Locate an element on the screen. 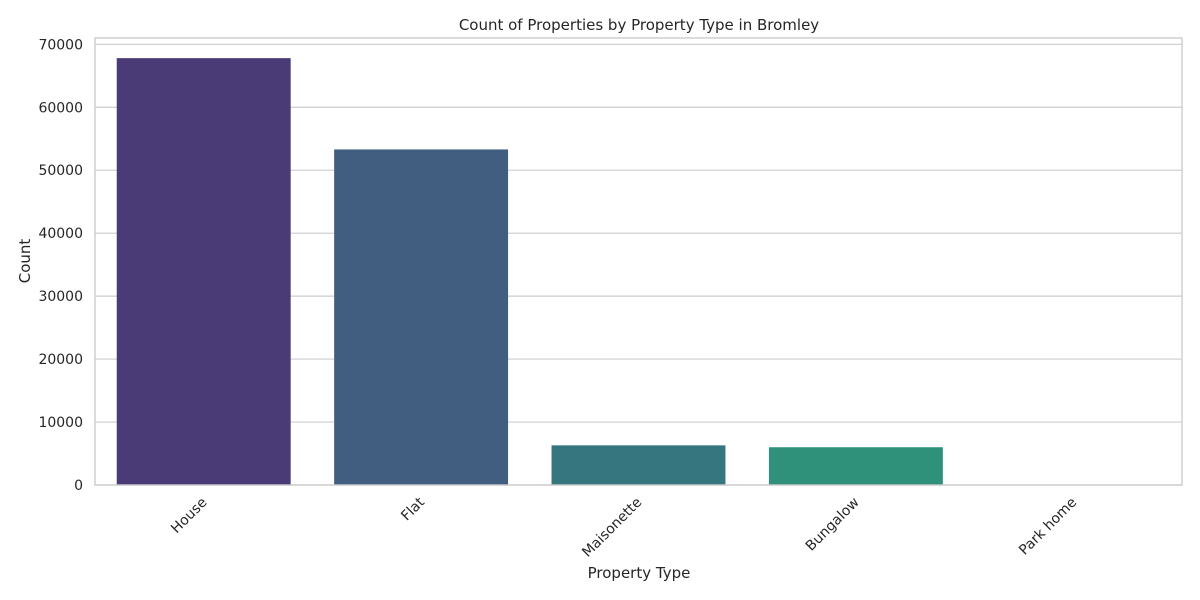  y-tick-label: 60000 is located at coordinates (60, 108).